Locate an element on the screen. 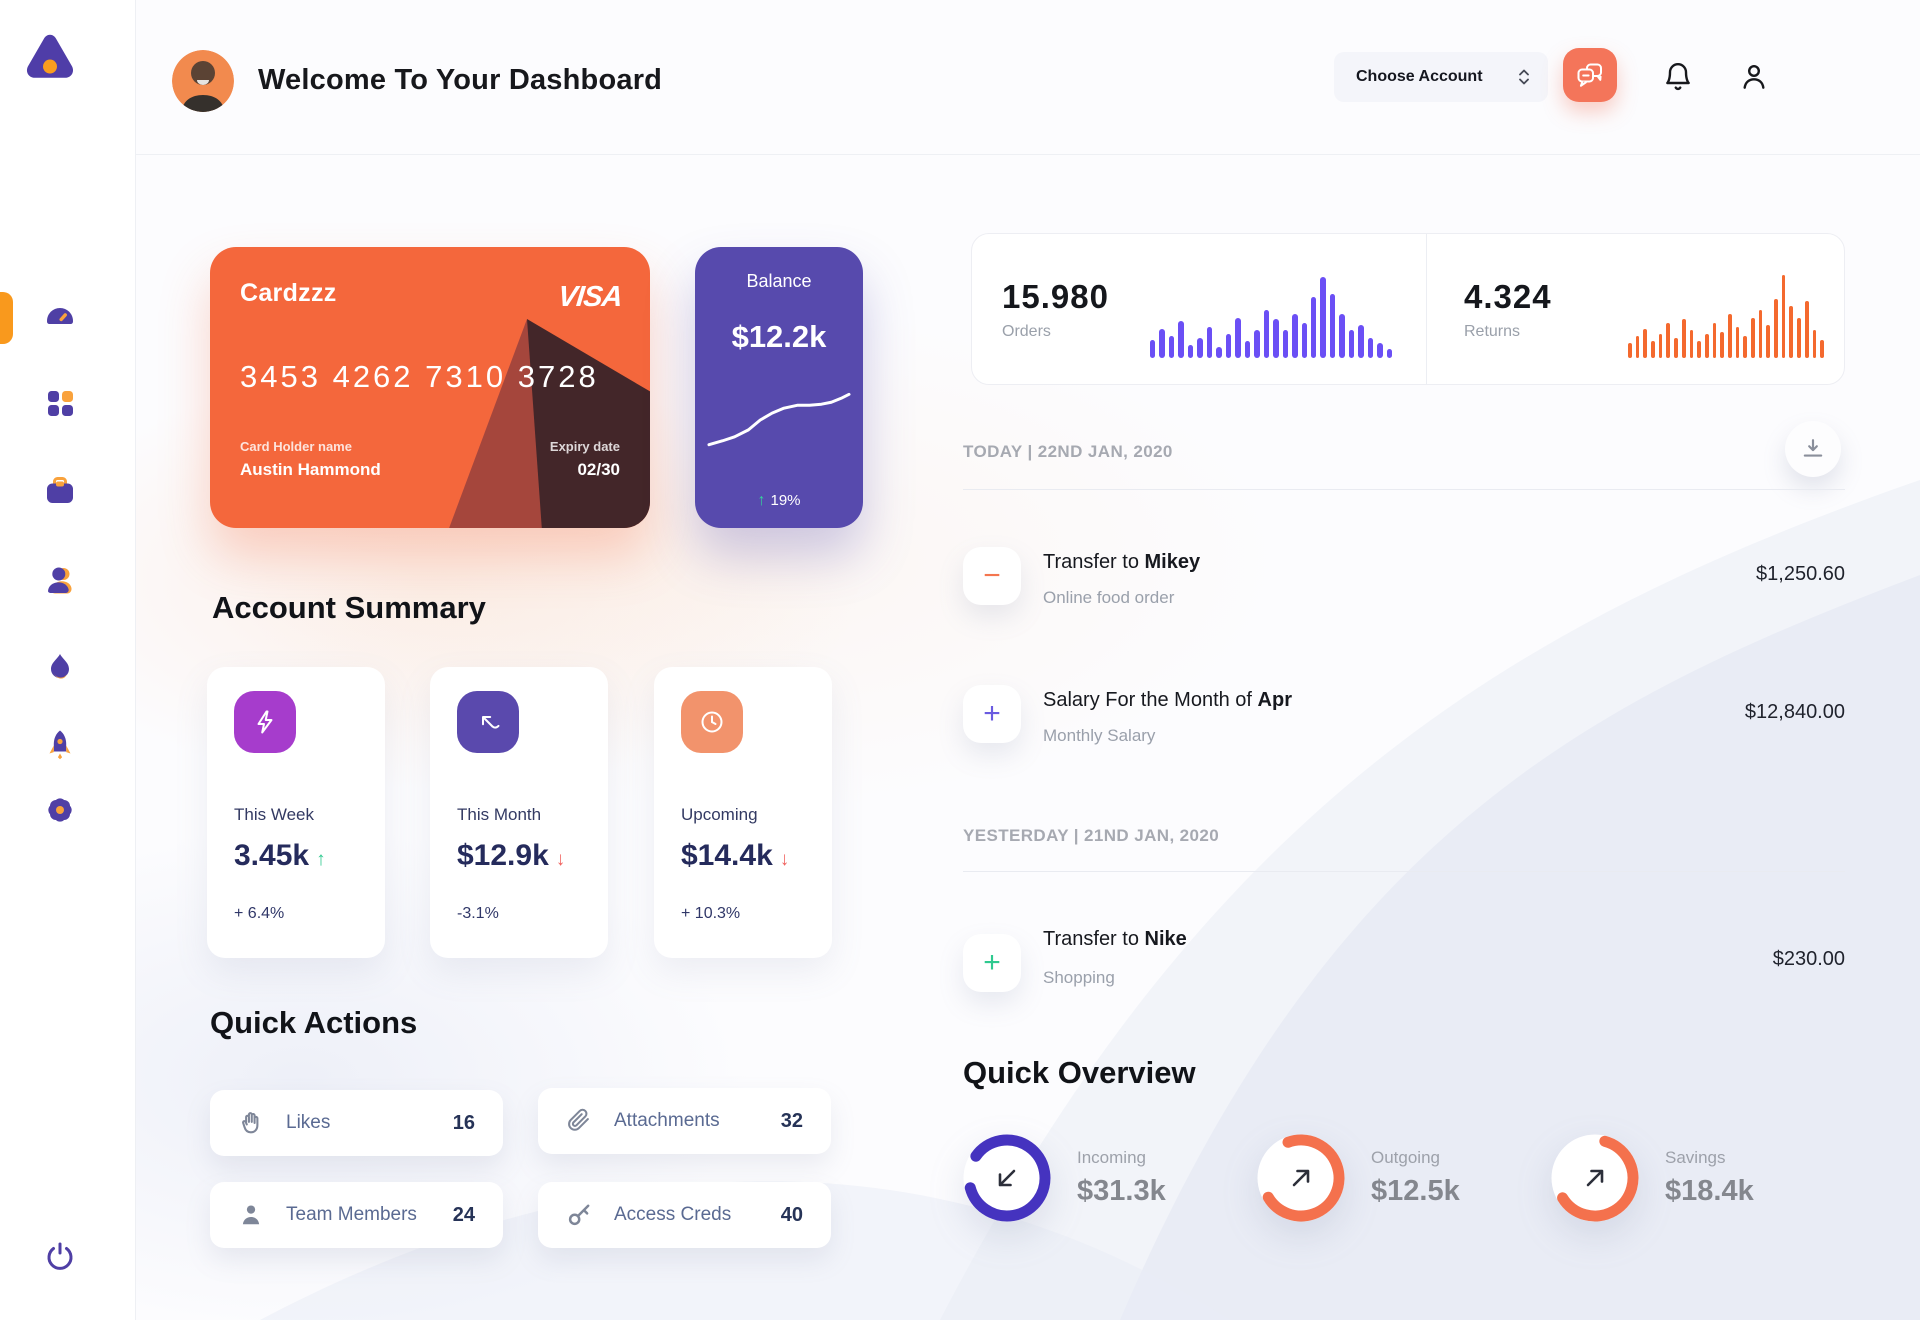 The height and width of the screenshot is (1320, 1920). key-icon is located at coordinates (579, 1215).